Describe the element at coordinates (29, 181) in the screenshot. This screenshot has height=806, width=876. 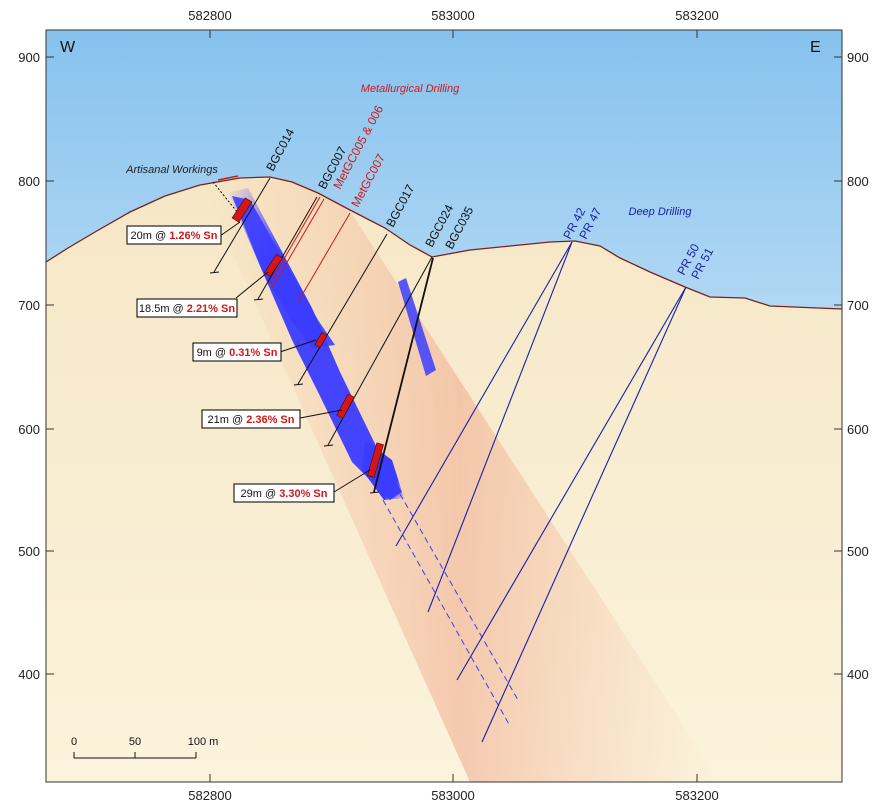
I see `y-tick-left-800: 800` at that location.